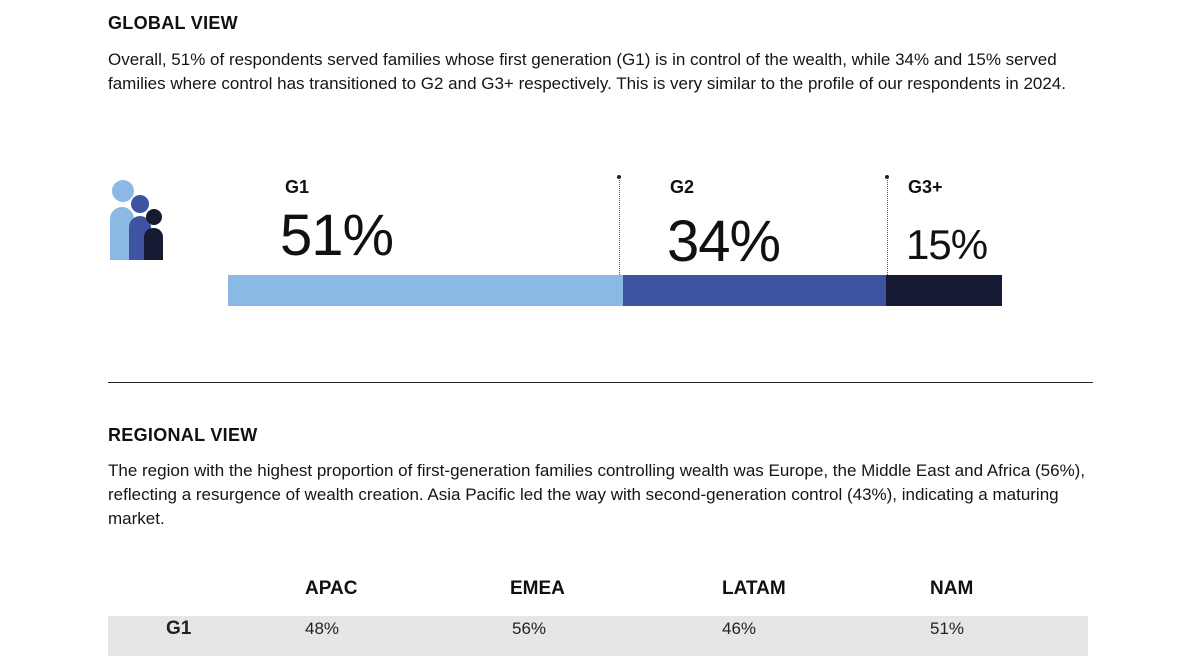 This screenshot has height=656, width=1200. What do you see at coordinates (754, 290) in the screenshot?
I see `bar-g2` at bounding box center [754, 290].